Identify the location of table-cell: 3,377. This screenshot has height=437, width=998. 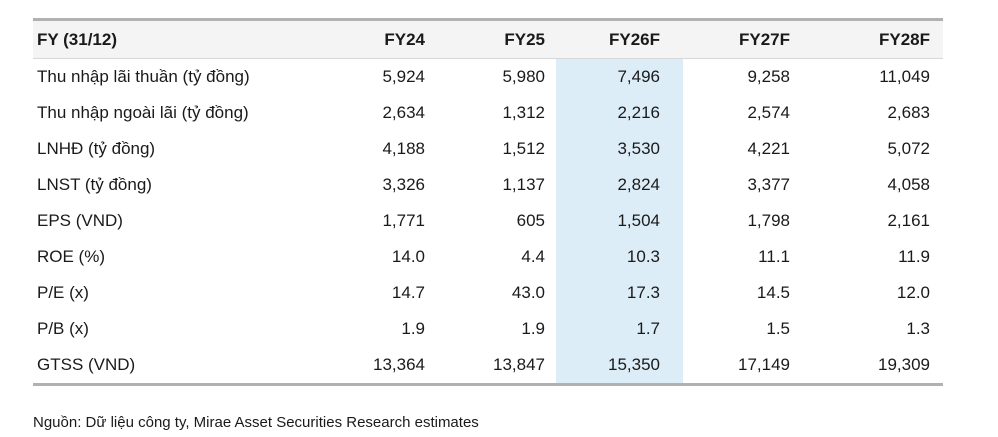
(768, 184).